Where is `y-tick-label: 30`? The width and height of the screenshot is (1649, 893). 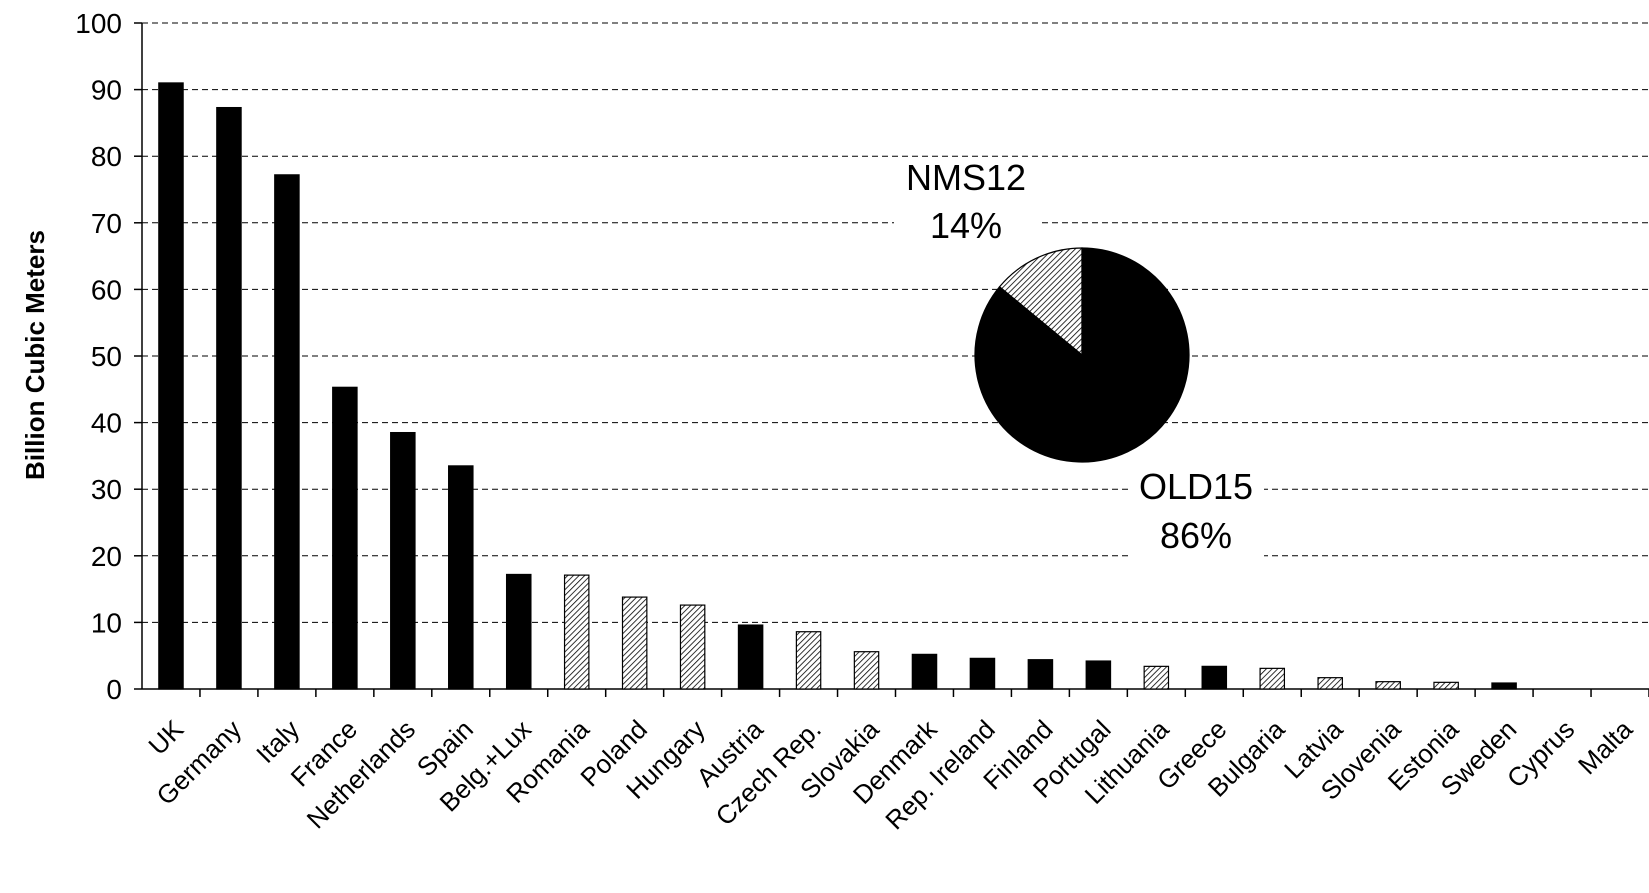
y-tick-label: 30 is located at coordinates (106, 489).